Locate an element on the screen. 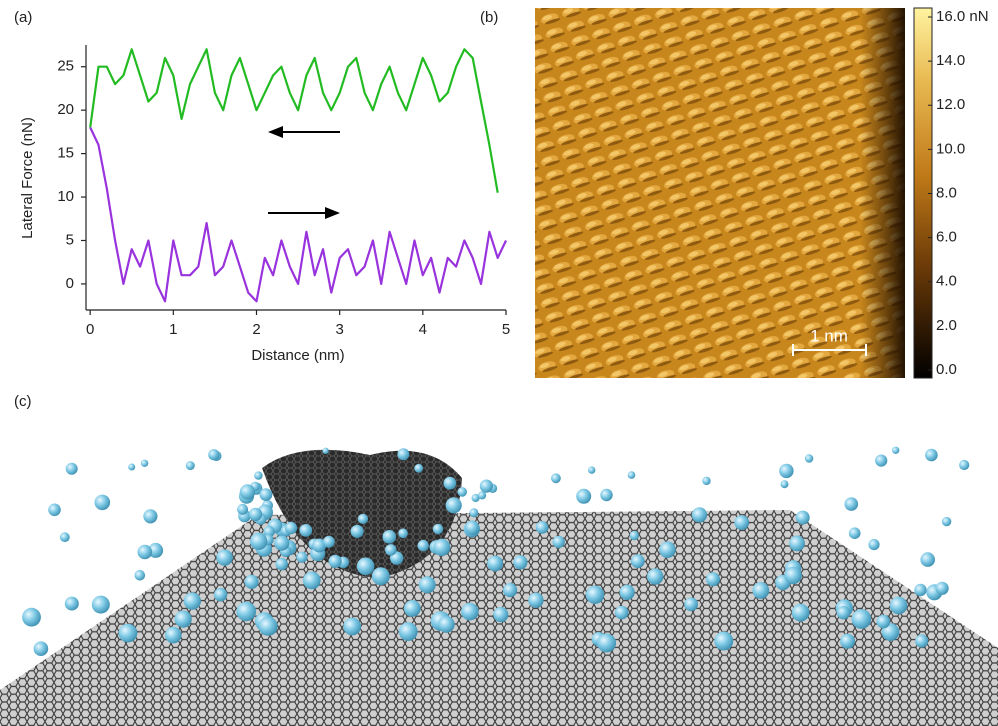  colorbar-tick-label: 6.0 is located at coordinates (946, 237).